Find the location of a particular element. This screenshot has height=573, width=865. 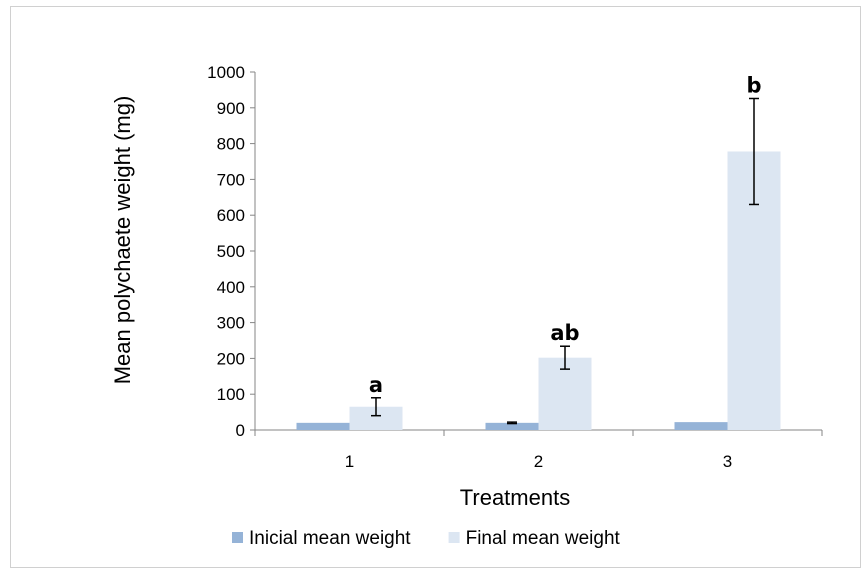

y-axis-title: Mean polychaete weight (mg) is located at coordinates (122, 240).